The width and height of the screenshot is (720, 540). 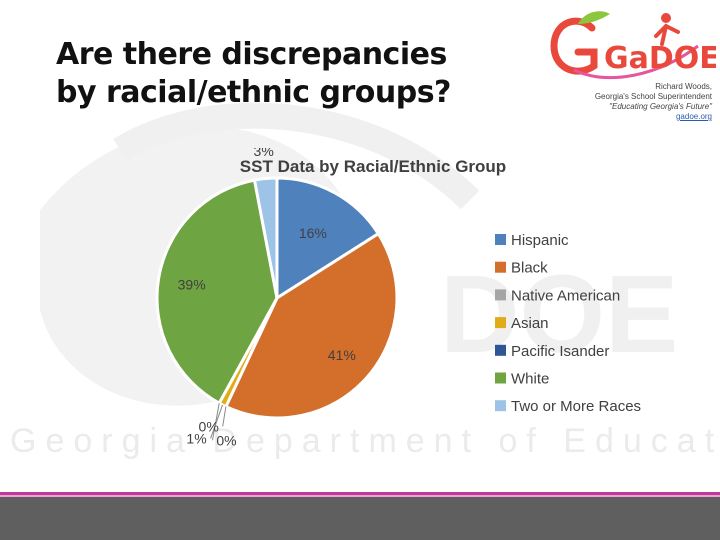 I want to click on label-leader-lines, so click(x=218, y=422).